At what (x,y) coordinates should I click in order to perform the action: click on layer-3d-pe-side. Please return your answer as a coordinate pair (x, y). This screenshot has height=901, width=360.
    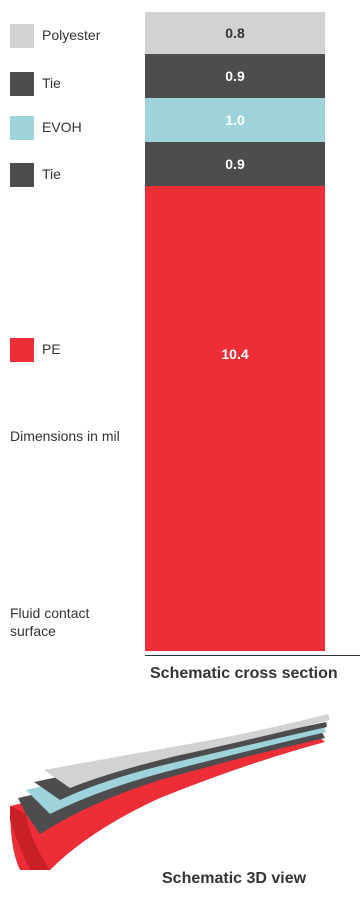
    Looking at the image, I should click on (30, 838).